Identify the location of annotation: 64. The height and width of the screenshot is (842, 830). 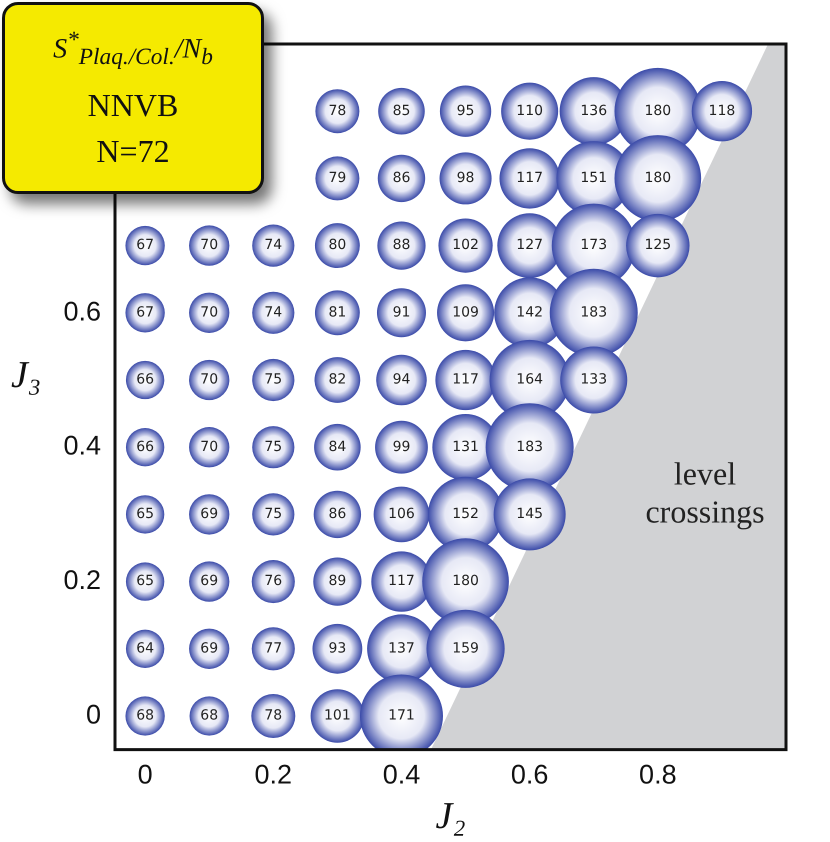
(145, 648).